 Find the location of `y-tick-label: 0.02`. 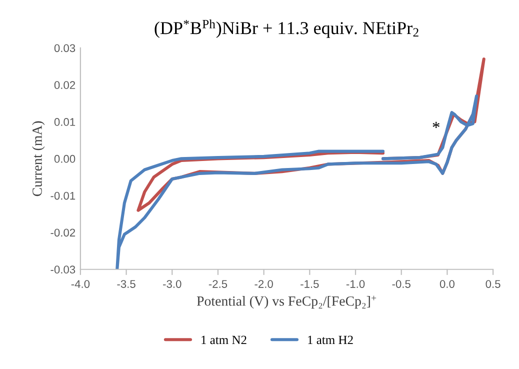

y-tick-label: 0.02 is located at coordinates (65, 85).